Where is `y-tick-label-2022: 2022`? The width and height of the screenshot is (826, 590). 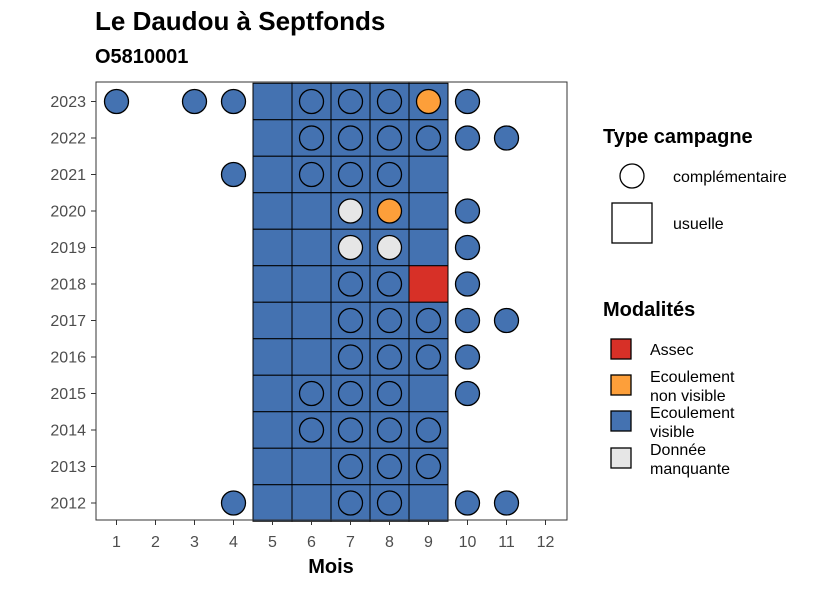 y-tick-label-2022: 2022 is located at coordinates (68, 139).